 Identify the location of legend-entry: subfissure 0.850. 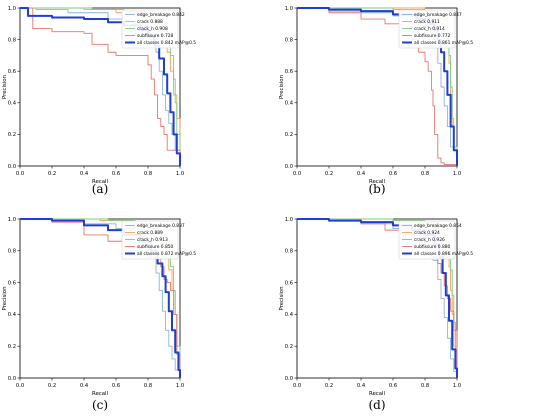
(155, 247).